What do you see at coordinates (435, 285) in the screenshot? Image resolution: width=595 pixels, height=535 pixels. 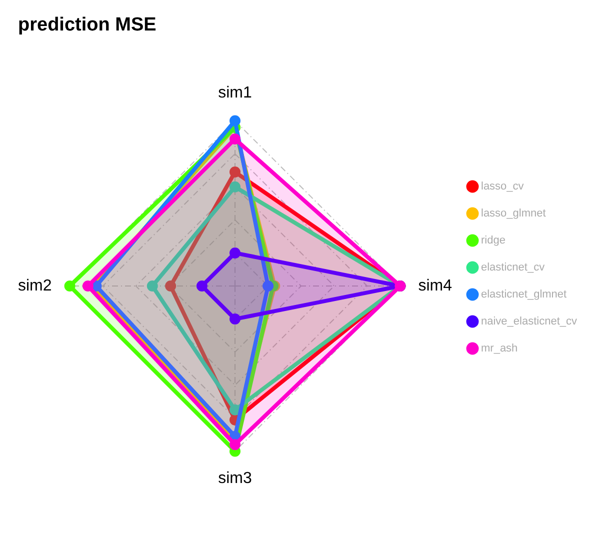 I see `spoke-label: sim4` at bounding box center [435, 285].